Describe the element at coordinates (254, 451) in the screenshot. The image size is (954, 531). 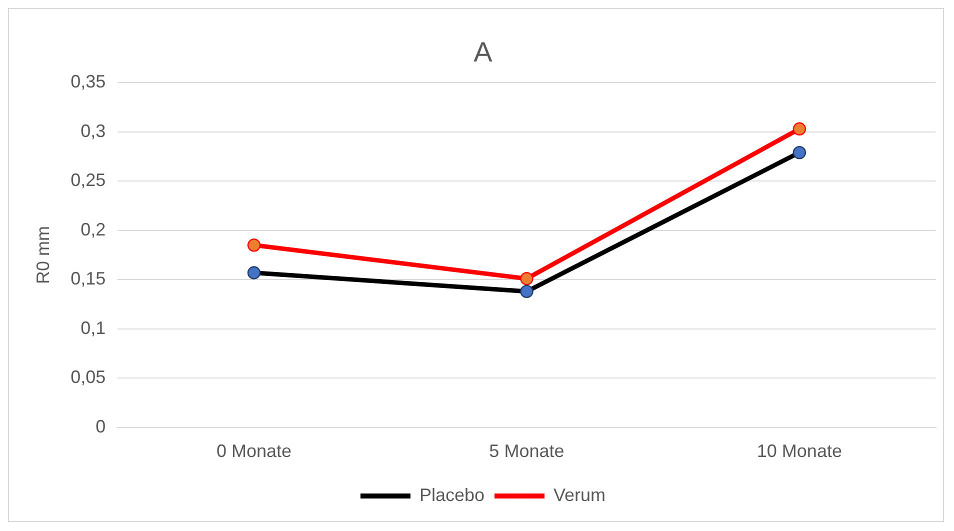
I see `x-tick-label: 0 Monate` at that location.